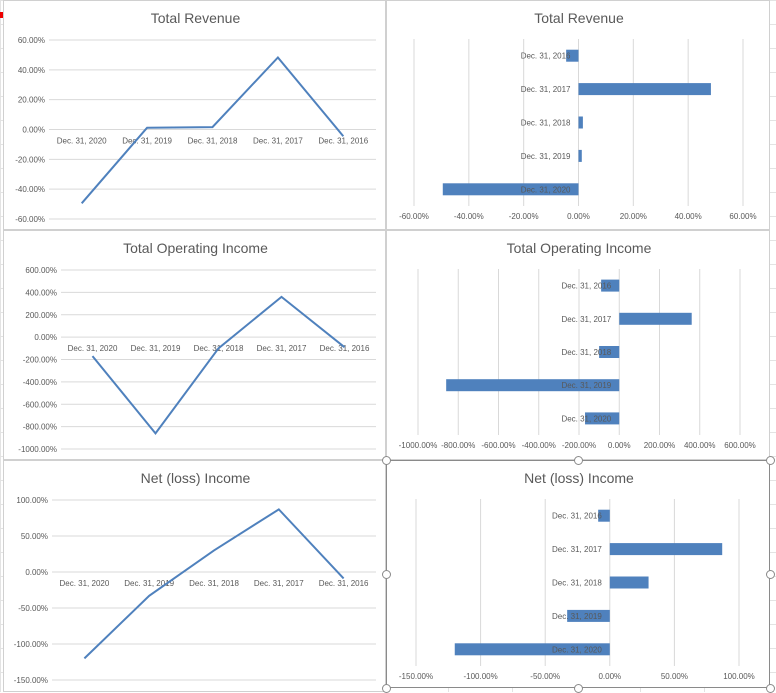  I want to click on y-tick-label: -150.00%, so click(31, 680).